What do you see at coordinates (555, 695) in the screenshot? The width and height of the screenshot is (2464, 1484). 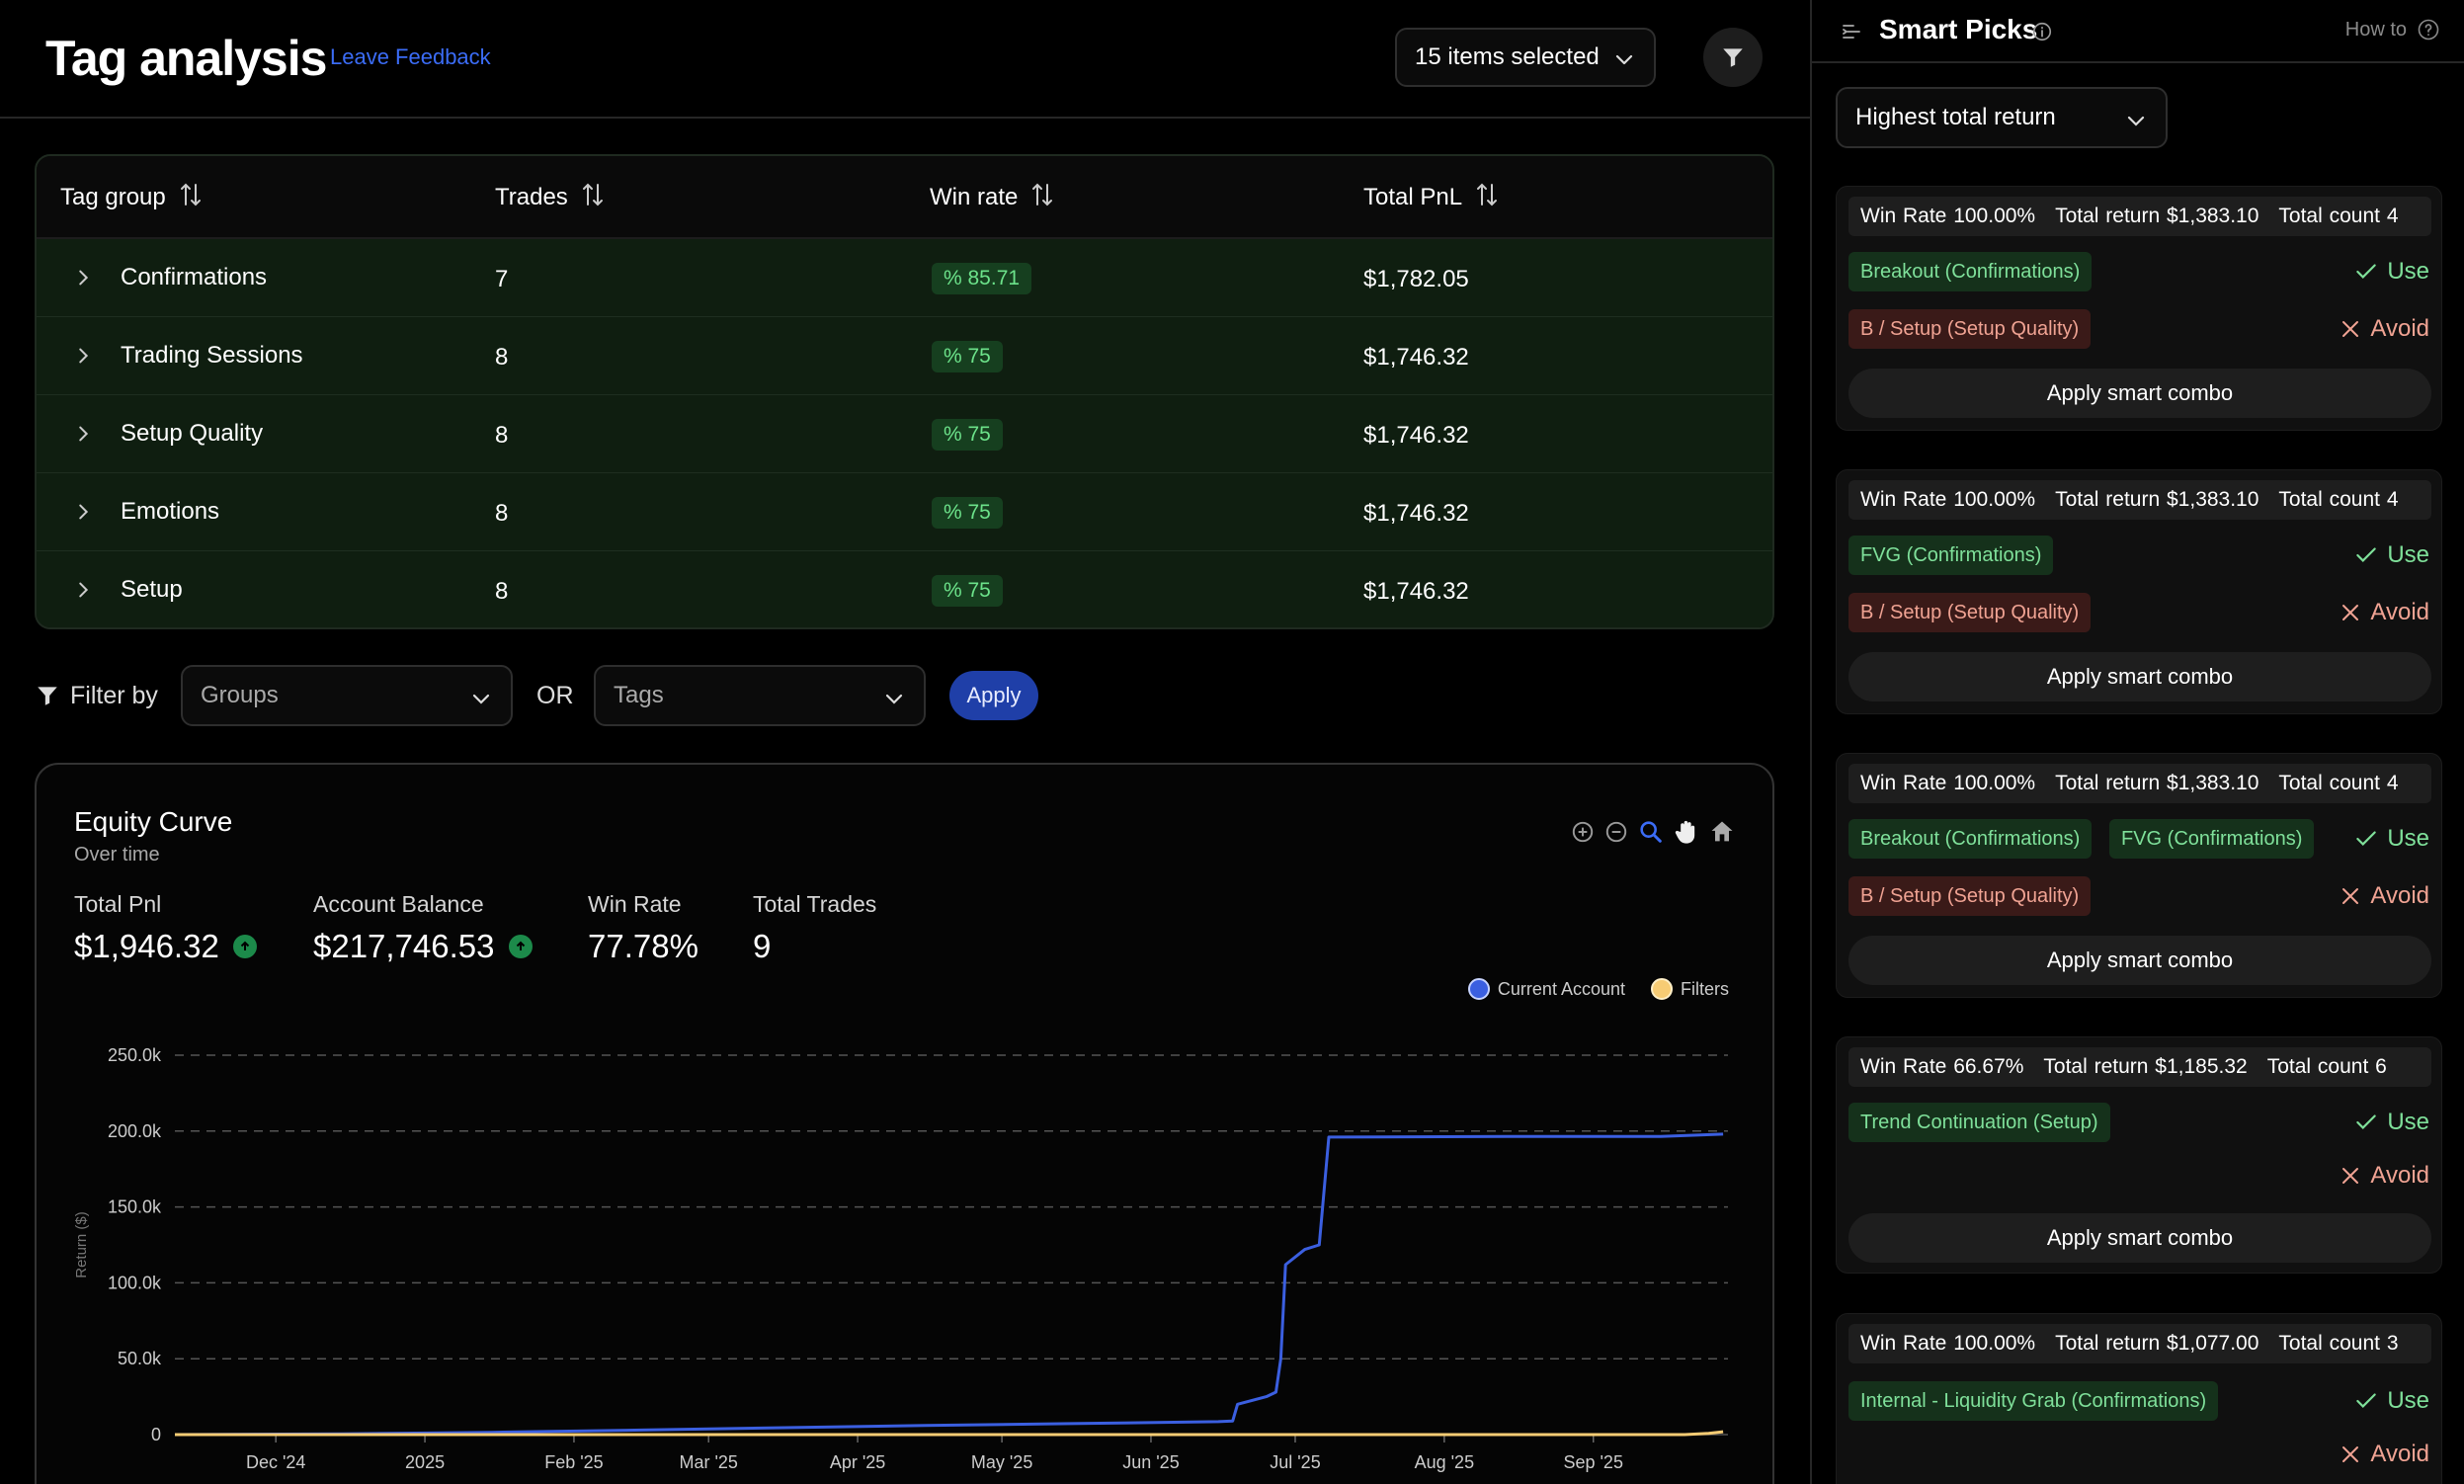 I see `or-label: OR` at bounding box center [555, 695].